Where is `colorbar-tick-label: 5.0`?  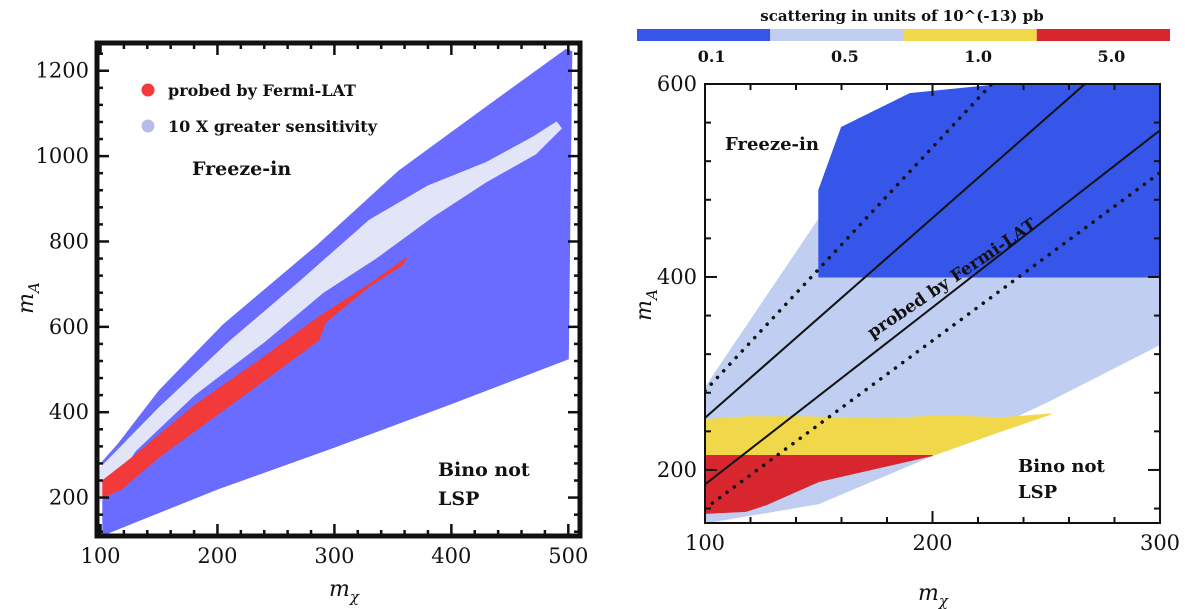
colorbar-tick-label: 5.0 is located at coordinates (1111, 56).